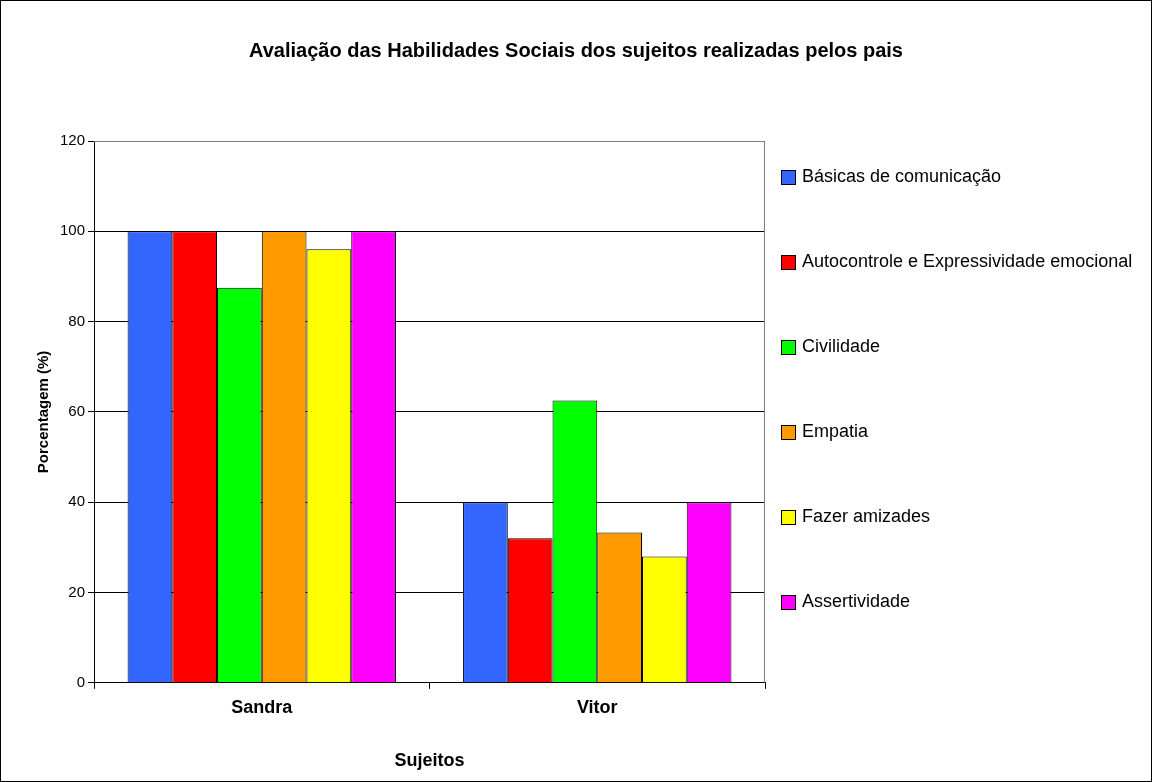 The height and width of the screenshot is (782, 1152). What do you see at coordinates (77, 320) in the screenshot?
I see `y-tick-label: 80` at bounding box center [77, 320].